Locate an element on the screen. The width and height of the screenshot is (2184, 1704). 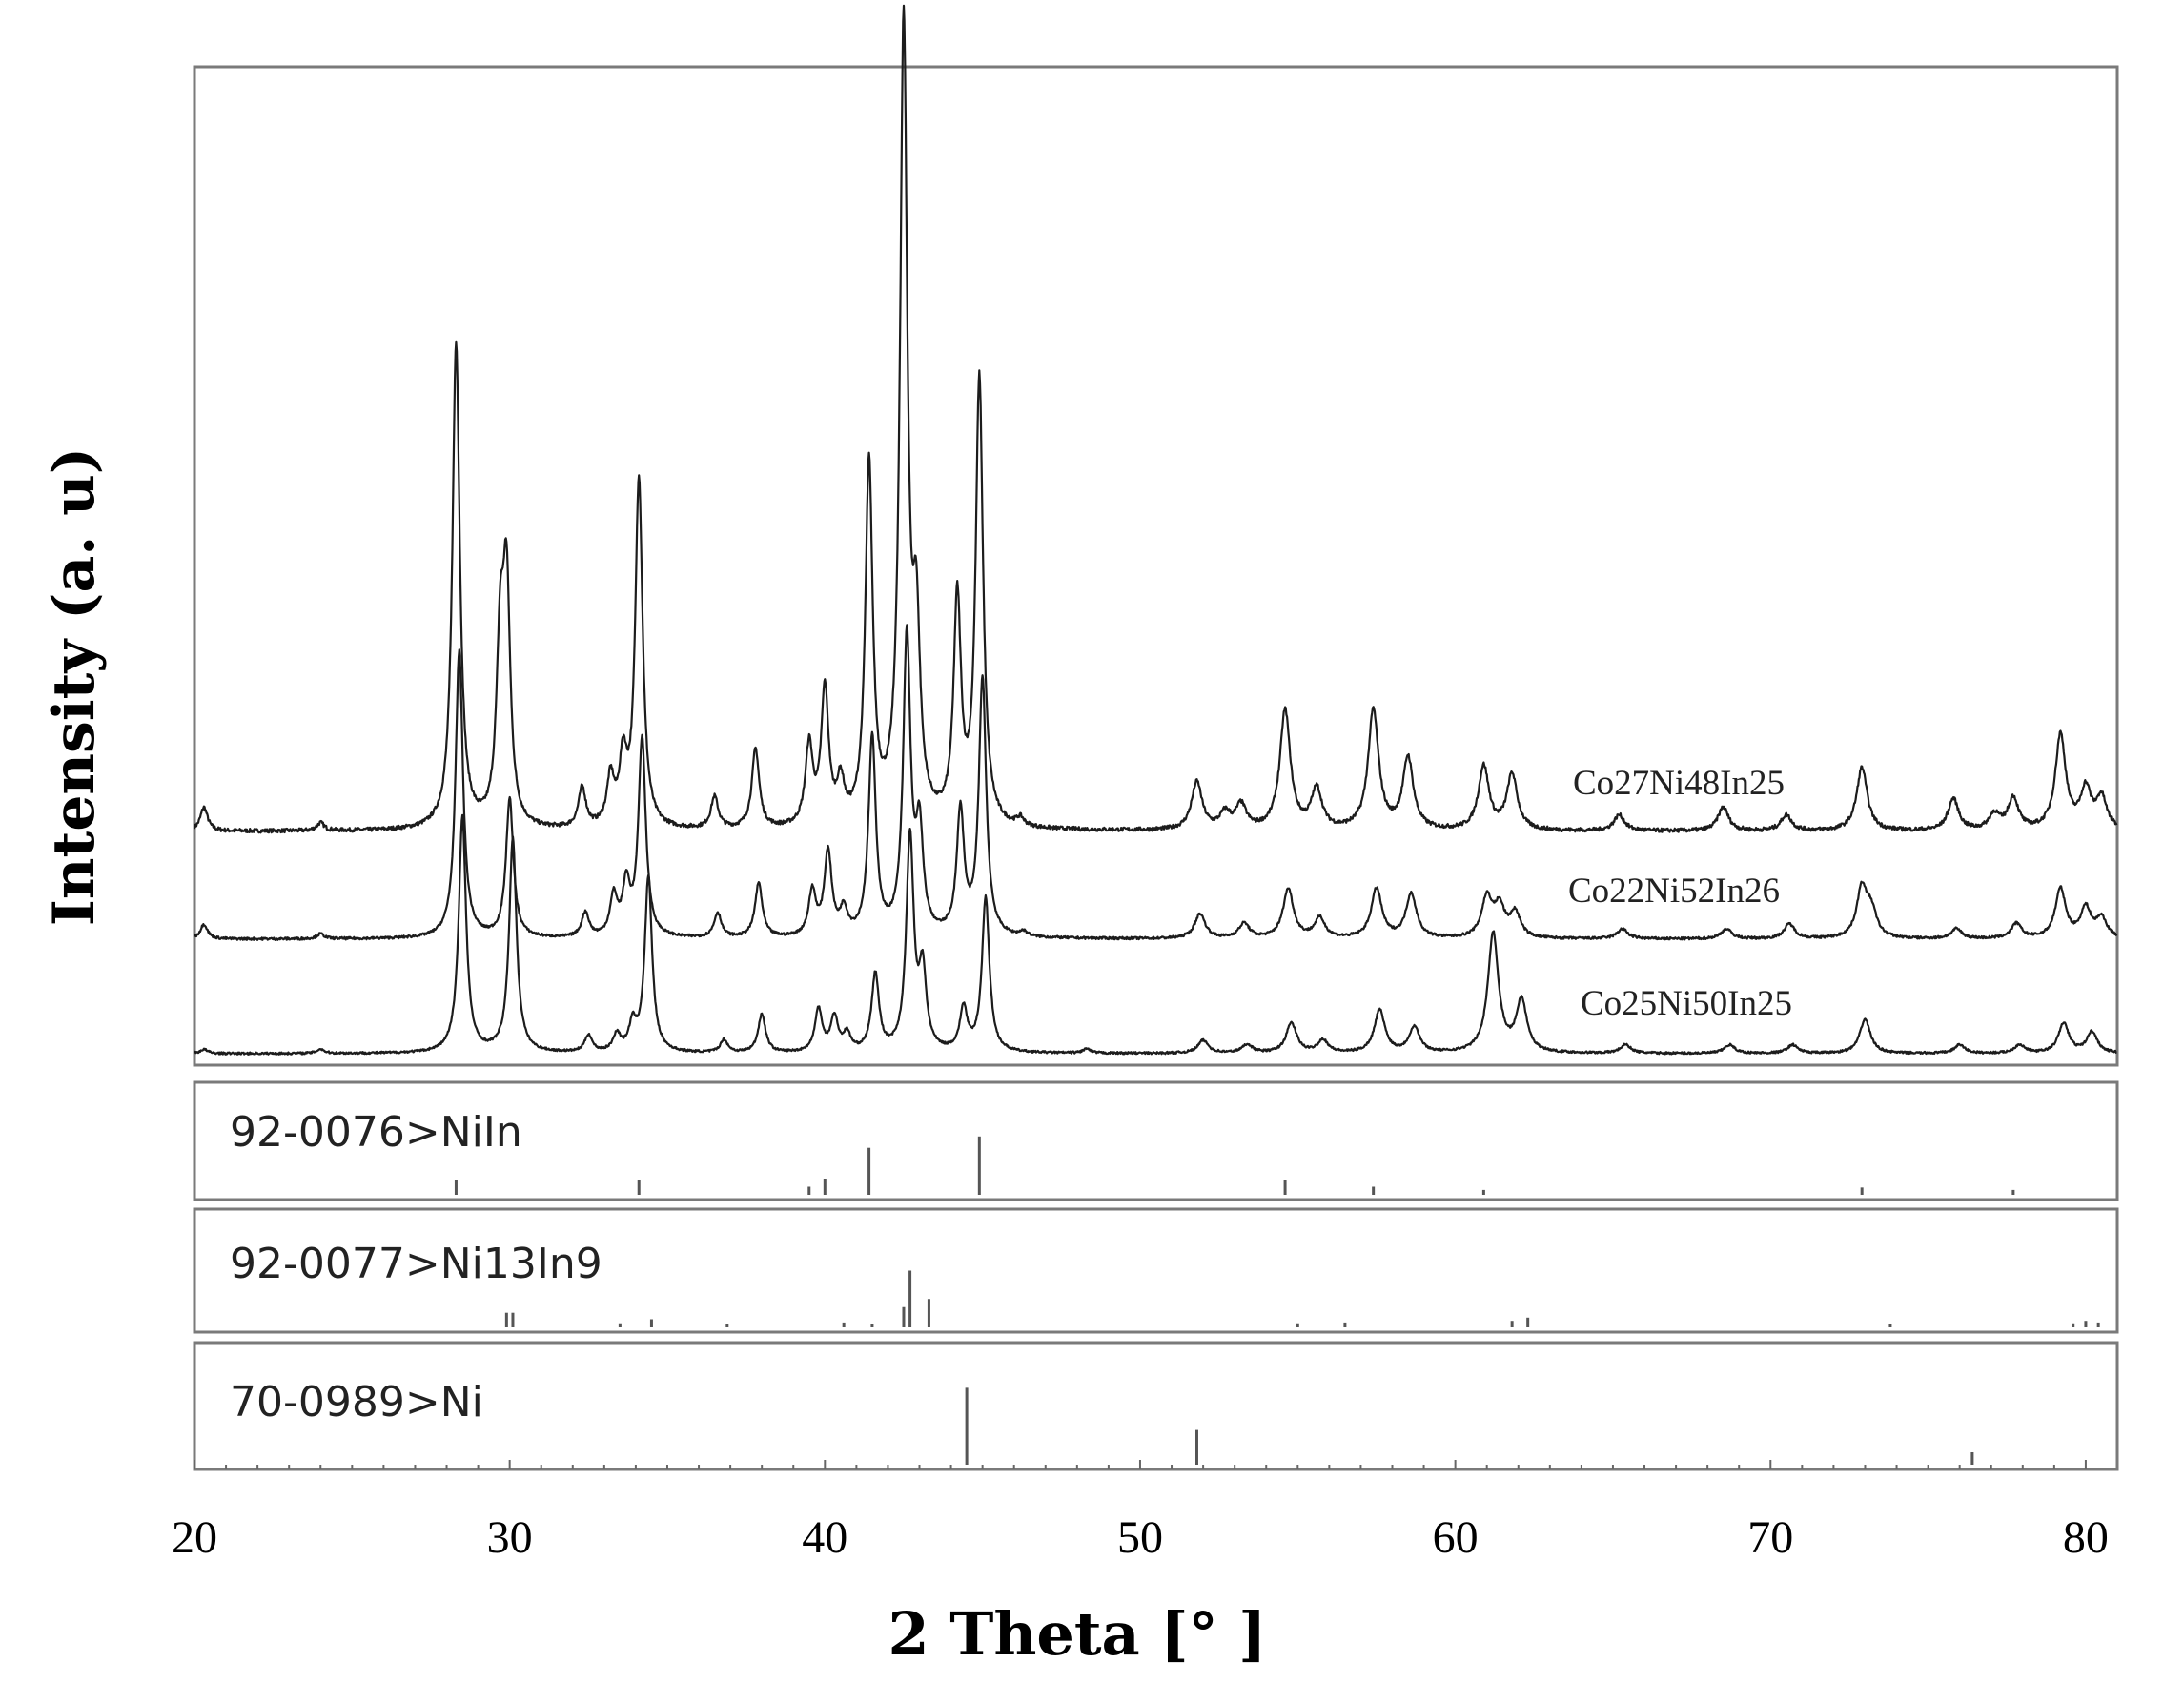
ref-label-ni13in9: 92-0077>Ni13In9 is located at coordinates (416, 1264).